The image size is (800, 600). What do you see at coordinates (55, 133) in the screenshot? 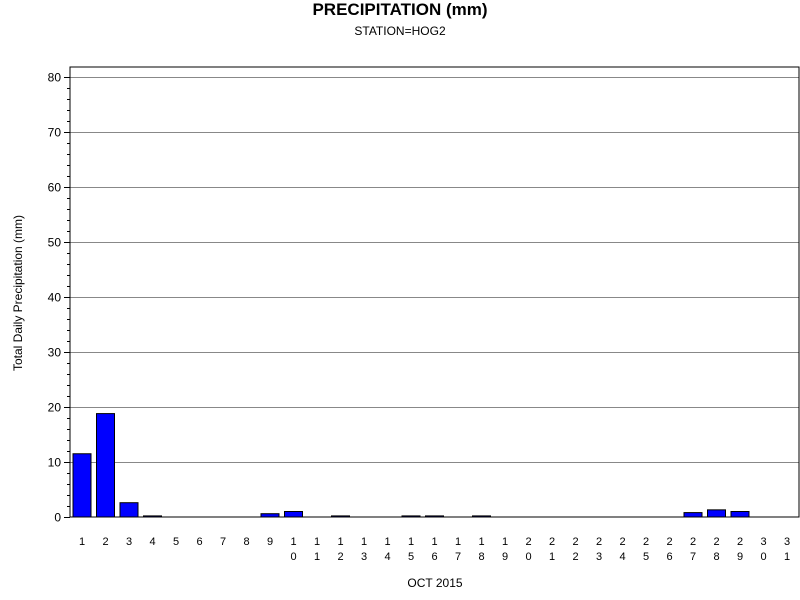
I see `y-tick-label: 70` at bounding box center [55, 133].